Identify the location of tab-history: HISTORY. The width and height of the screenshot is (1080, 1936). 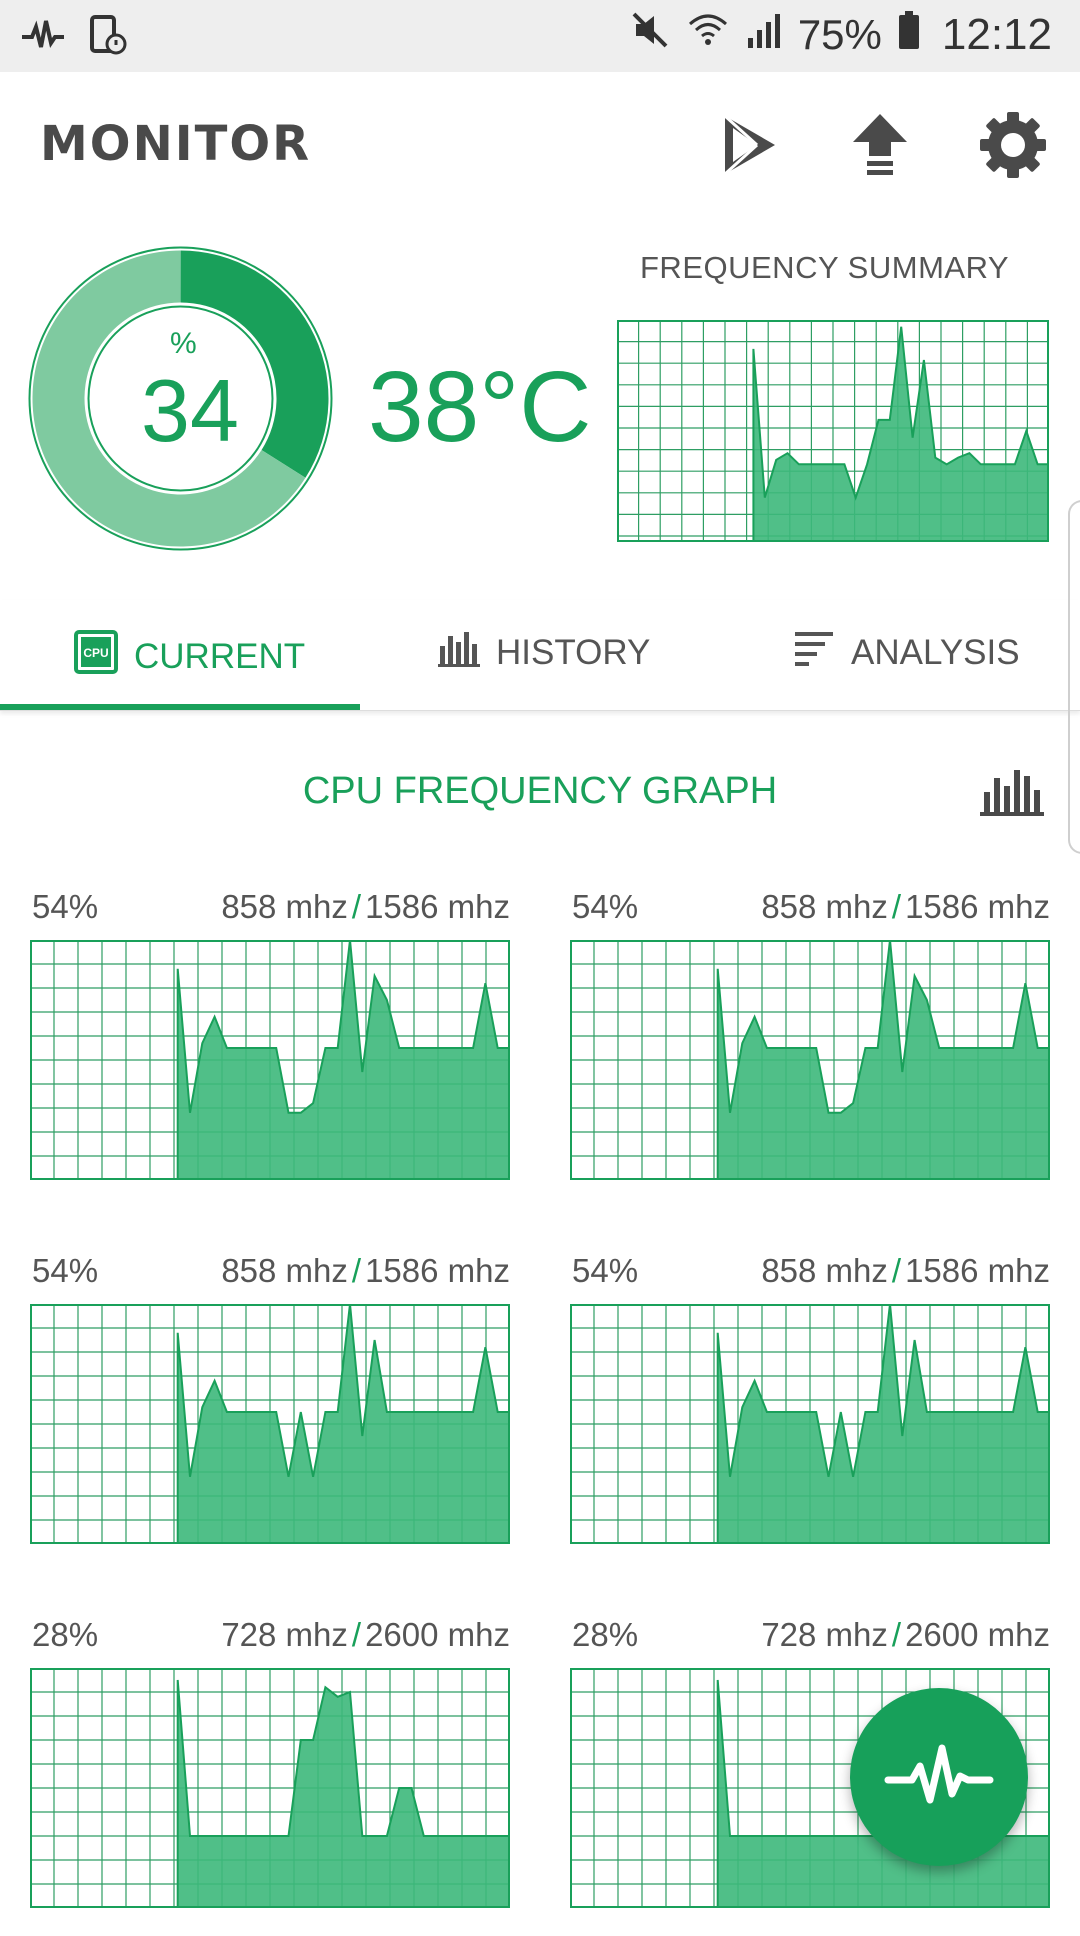
(544, 652).